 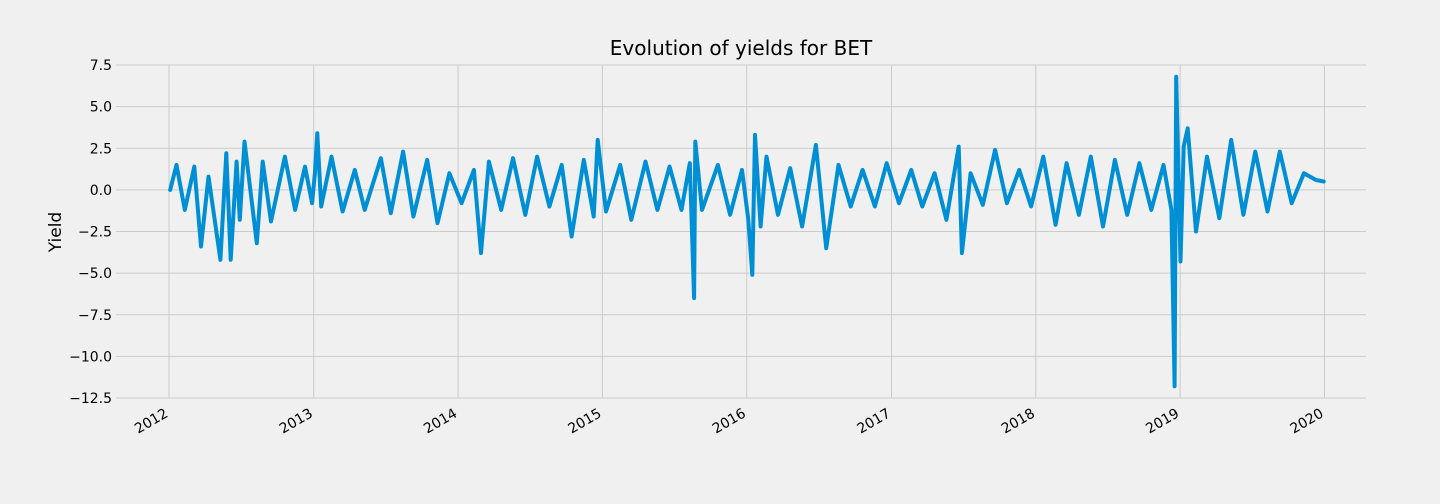 What do you see at coordinates (95, 316) in the screenshot?
I see `y-tick-label: −7.5` at bounding box center [95, 316].